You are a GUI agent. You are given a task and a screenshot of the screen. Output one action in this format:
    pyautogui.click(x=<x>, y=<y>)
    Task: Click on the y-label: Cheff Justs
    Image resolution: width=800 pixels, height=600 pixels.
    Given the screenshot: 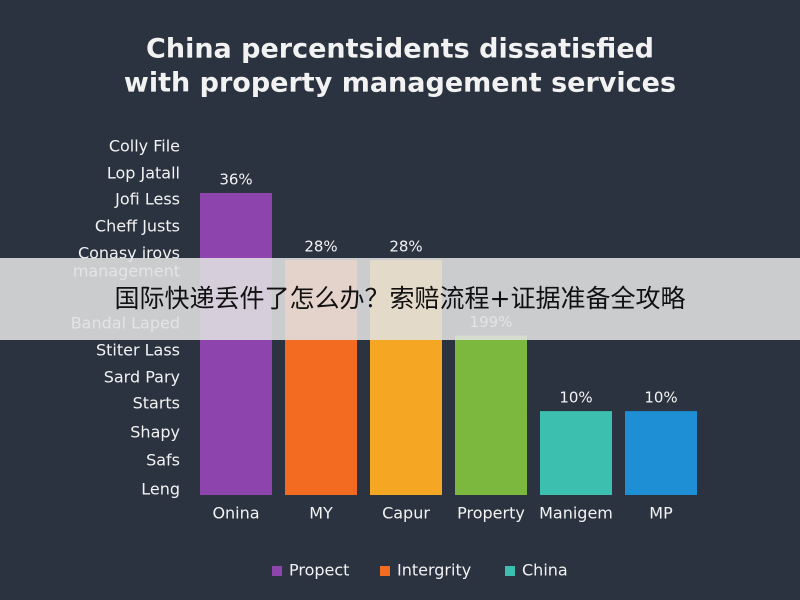 What is the action you would take?
    pyautogui.click(x=137, y=226)
    